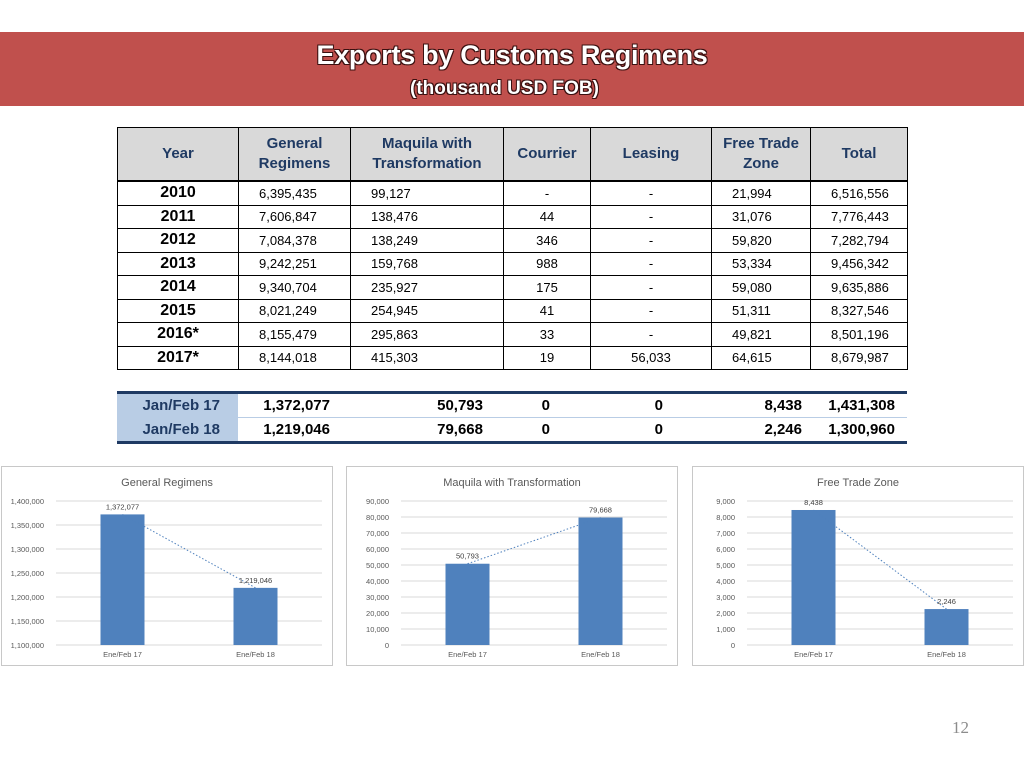 The width and height of the screenshot is (1024, 768). I want to click on summary-cell-free-trade-zone: 2,246, so click(783, 429).